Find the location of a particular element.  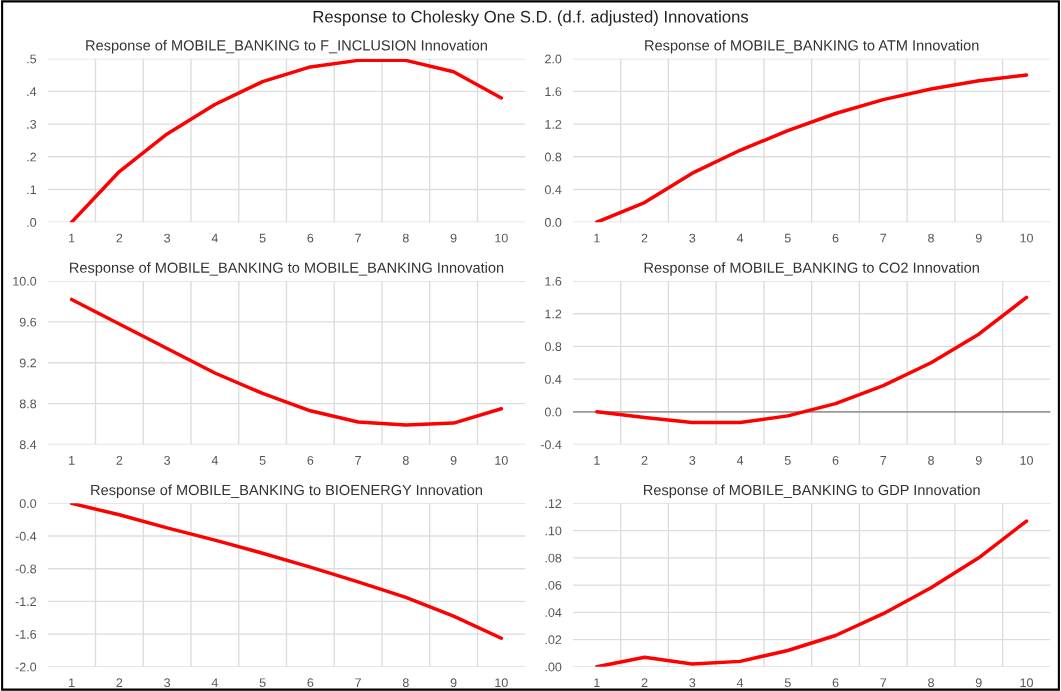

chart-title: Response of MOBILE_BANKING to MOBILE_BANKING Innovation is located at coordinates (287, 269).